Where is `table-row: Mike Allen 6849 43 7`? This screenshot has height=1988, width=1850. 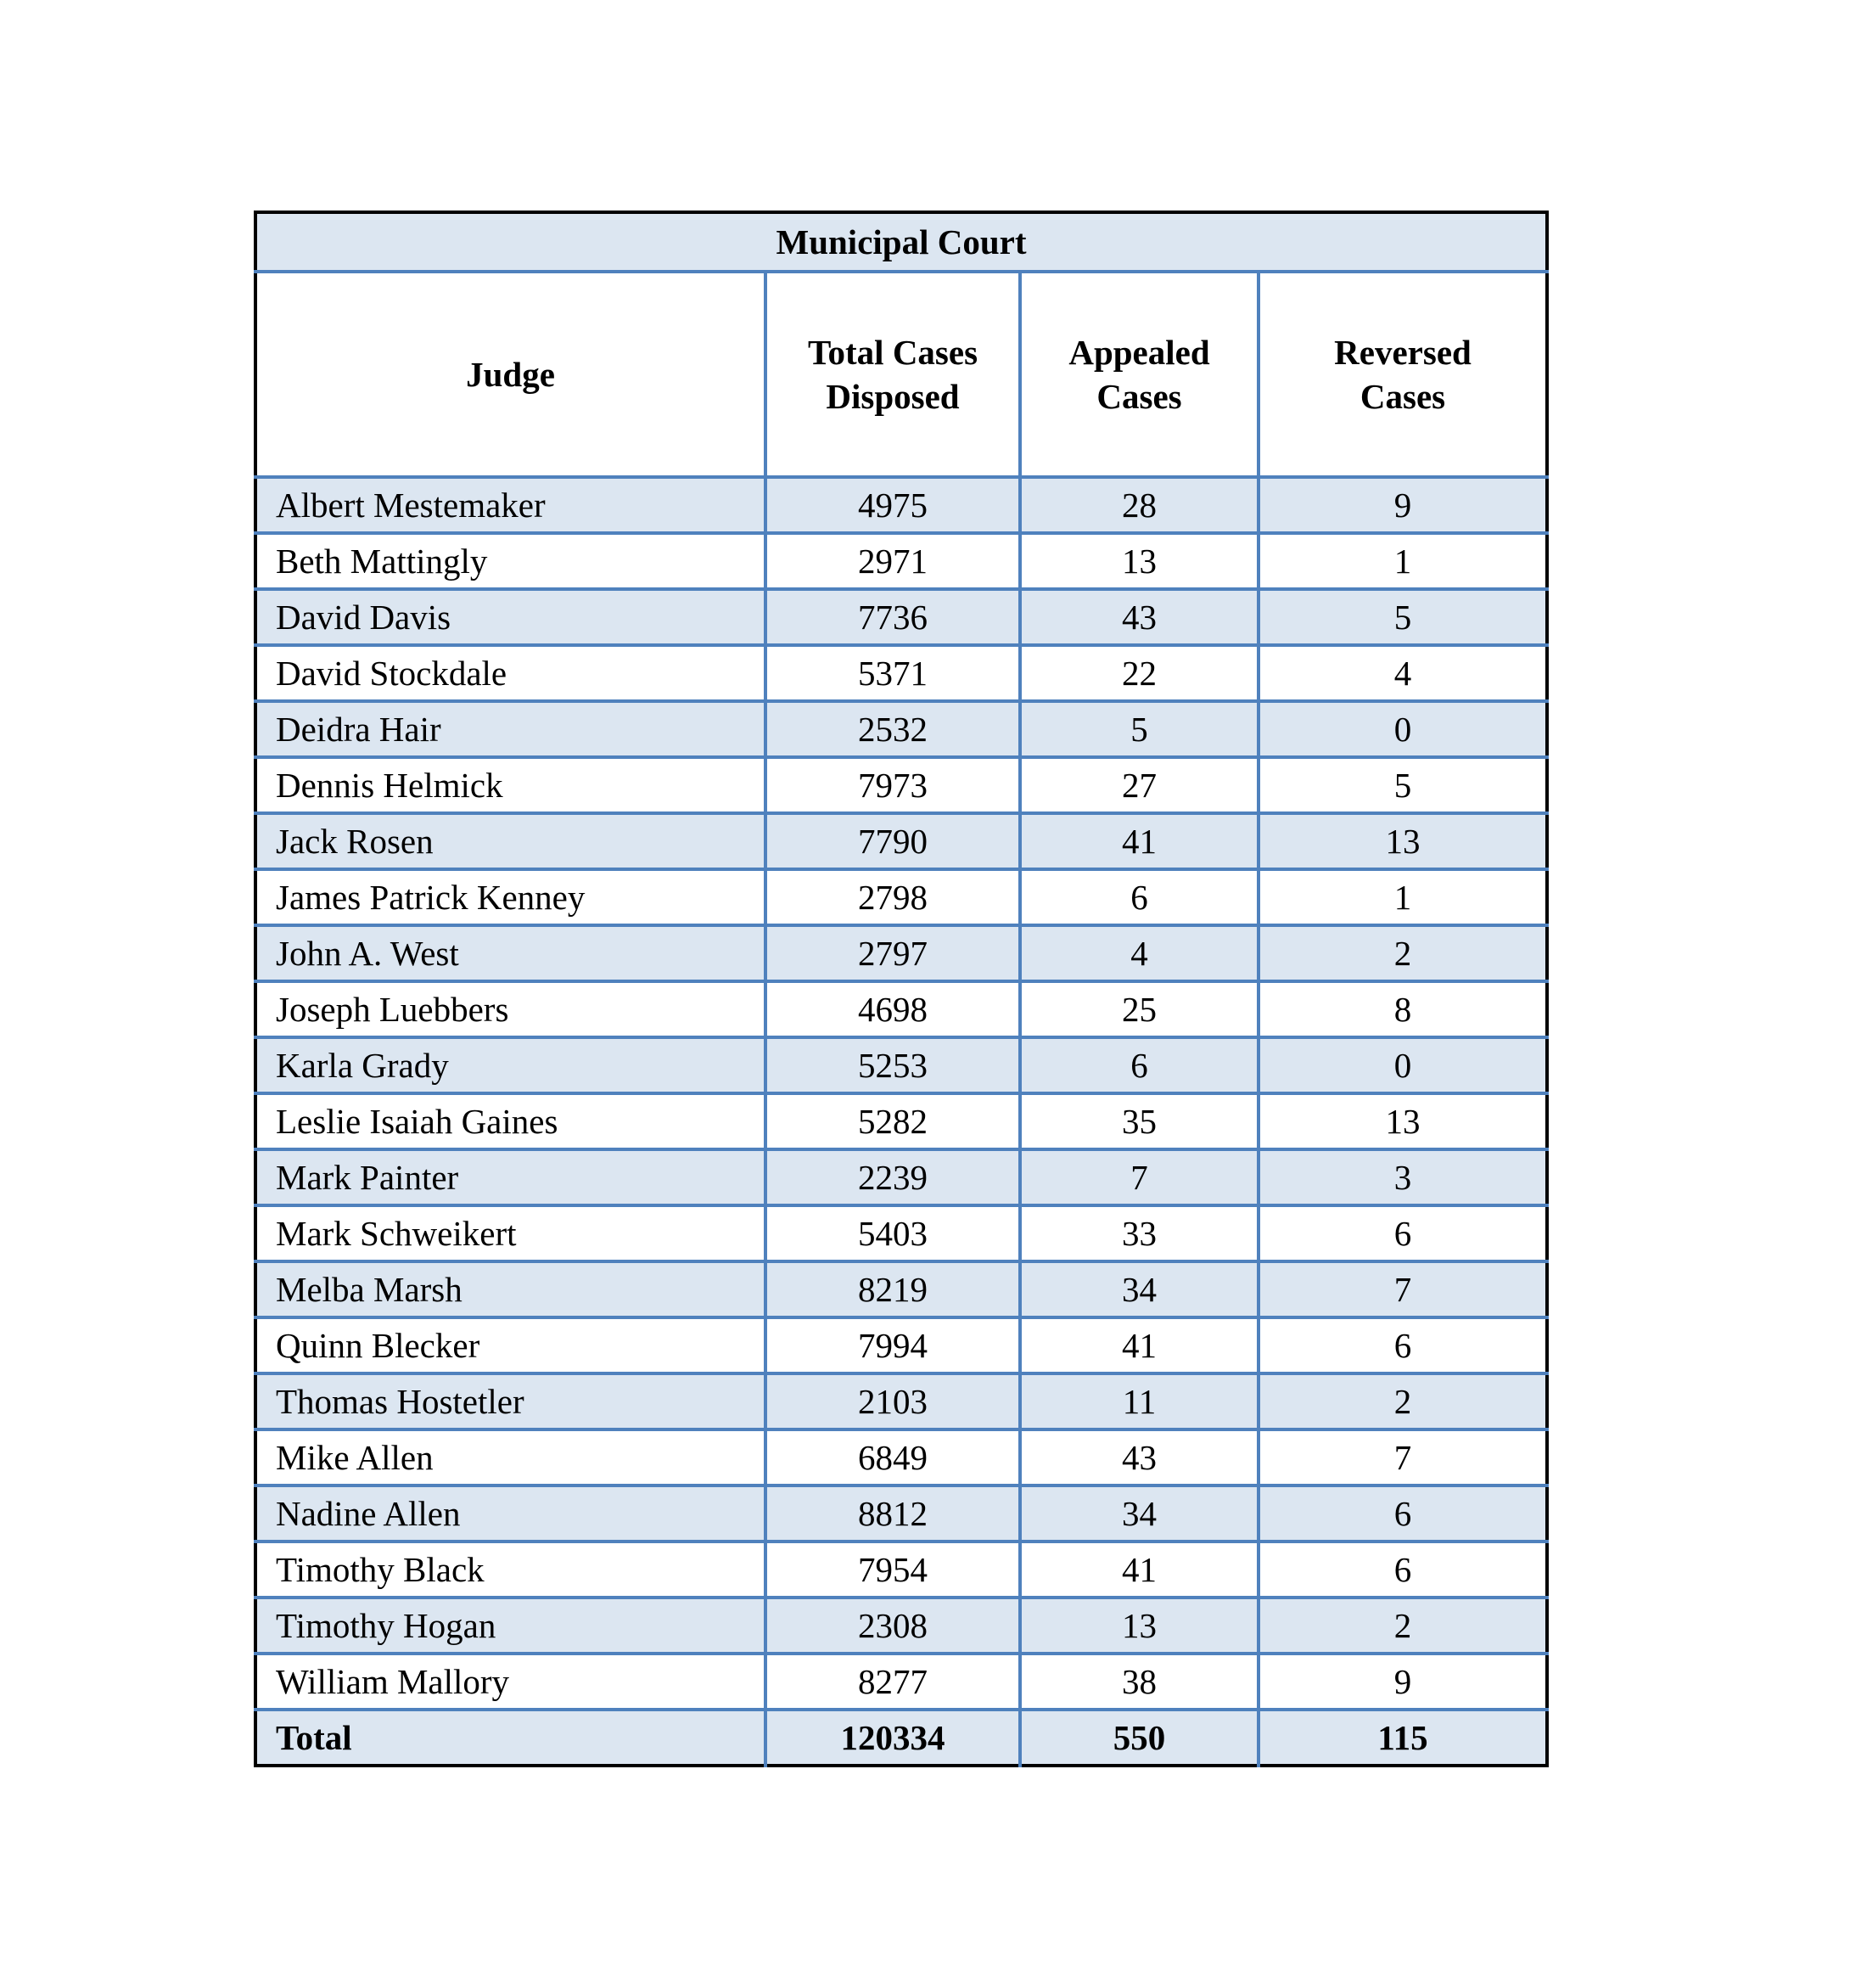
table-row: Mike Allen 6849 43 7 is located at coordinates (901, 1457).